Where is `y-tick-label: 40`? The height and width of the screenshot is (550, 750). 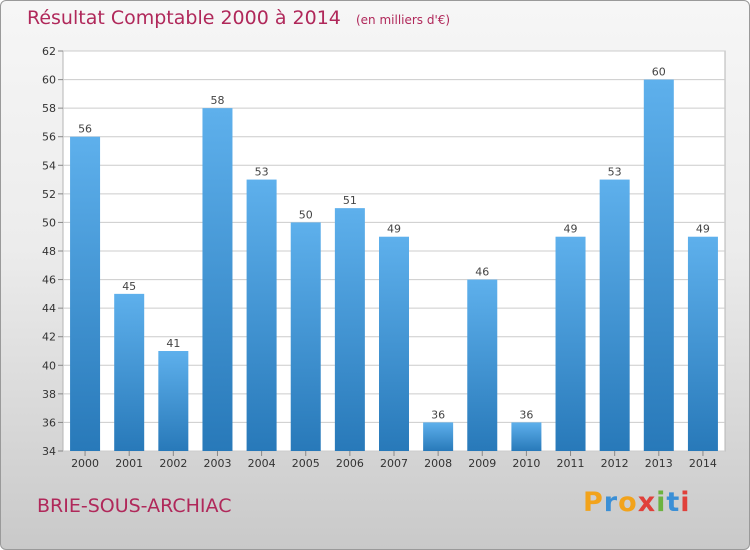
y-tick-label: 40 is located at coordinates (49, 365).